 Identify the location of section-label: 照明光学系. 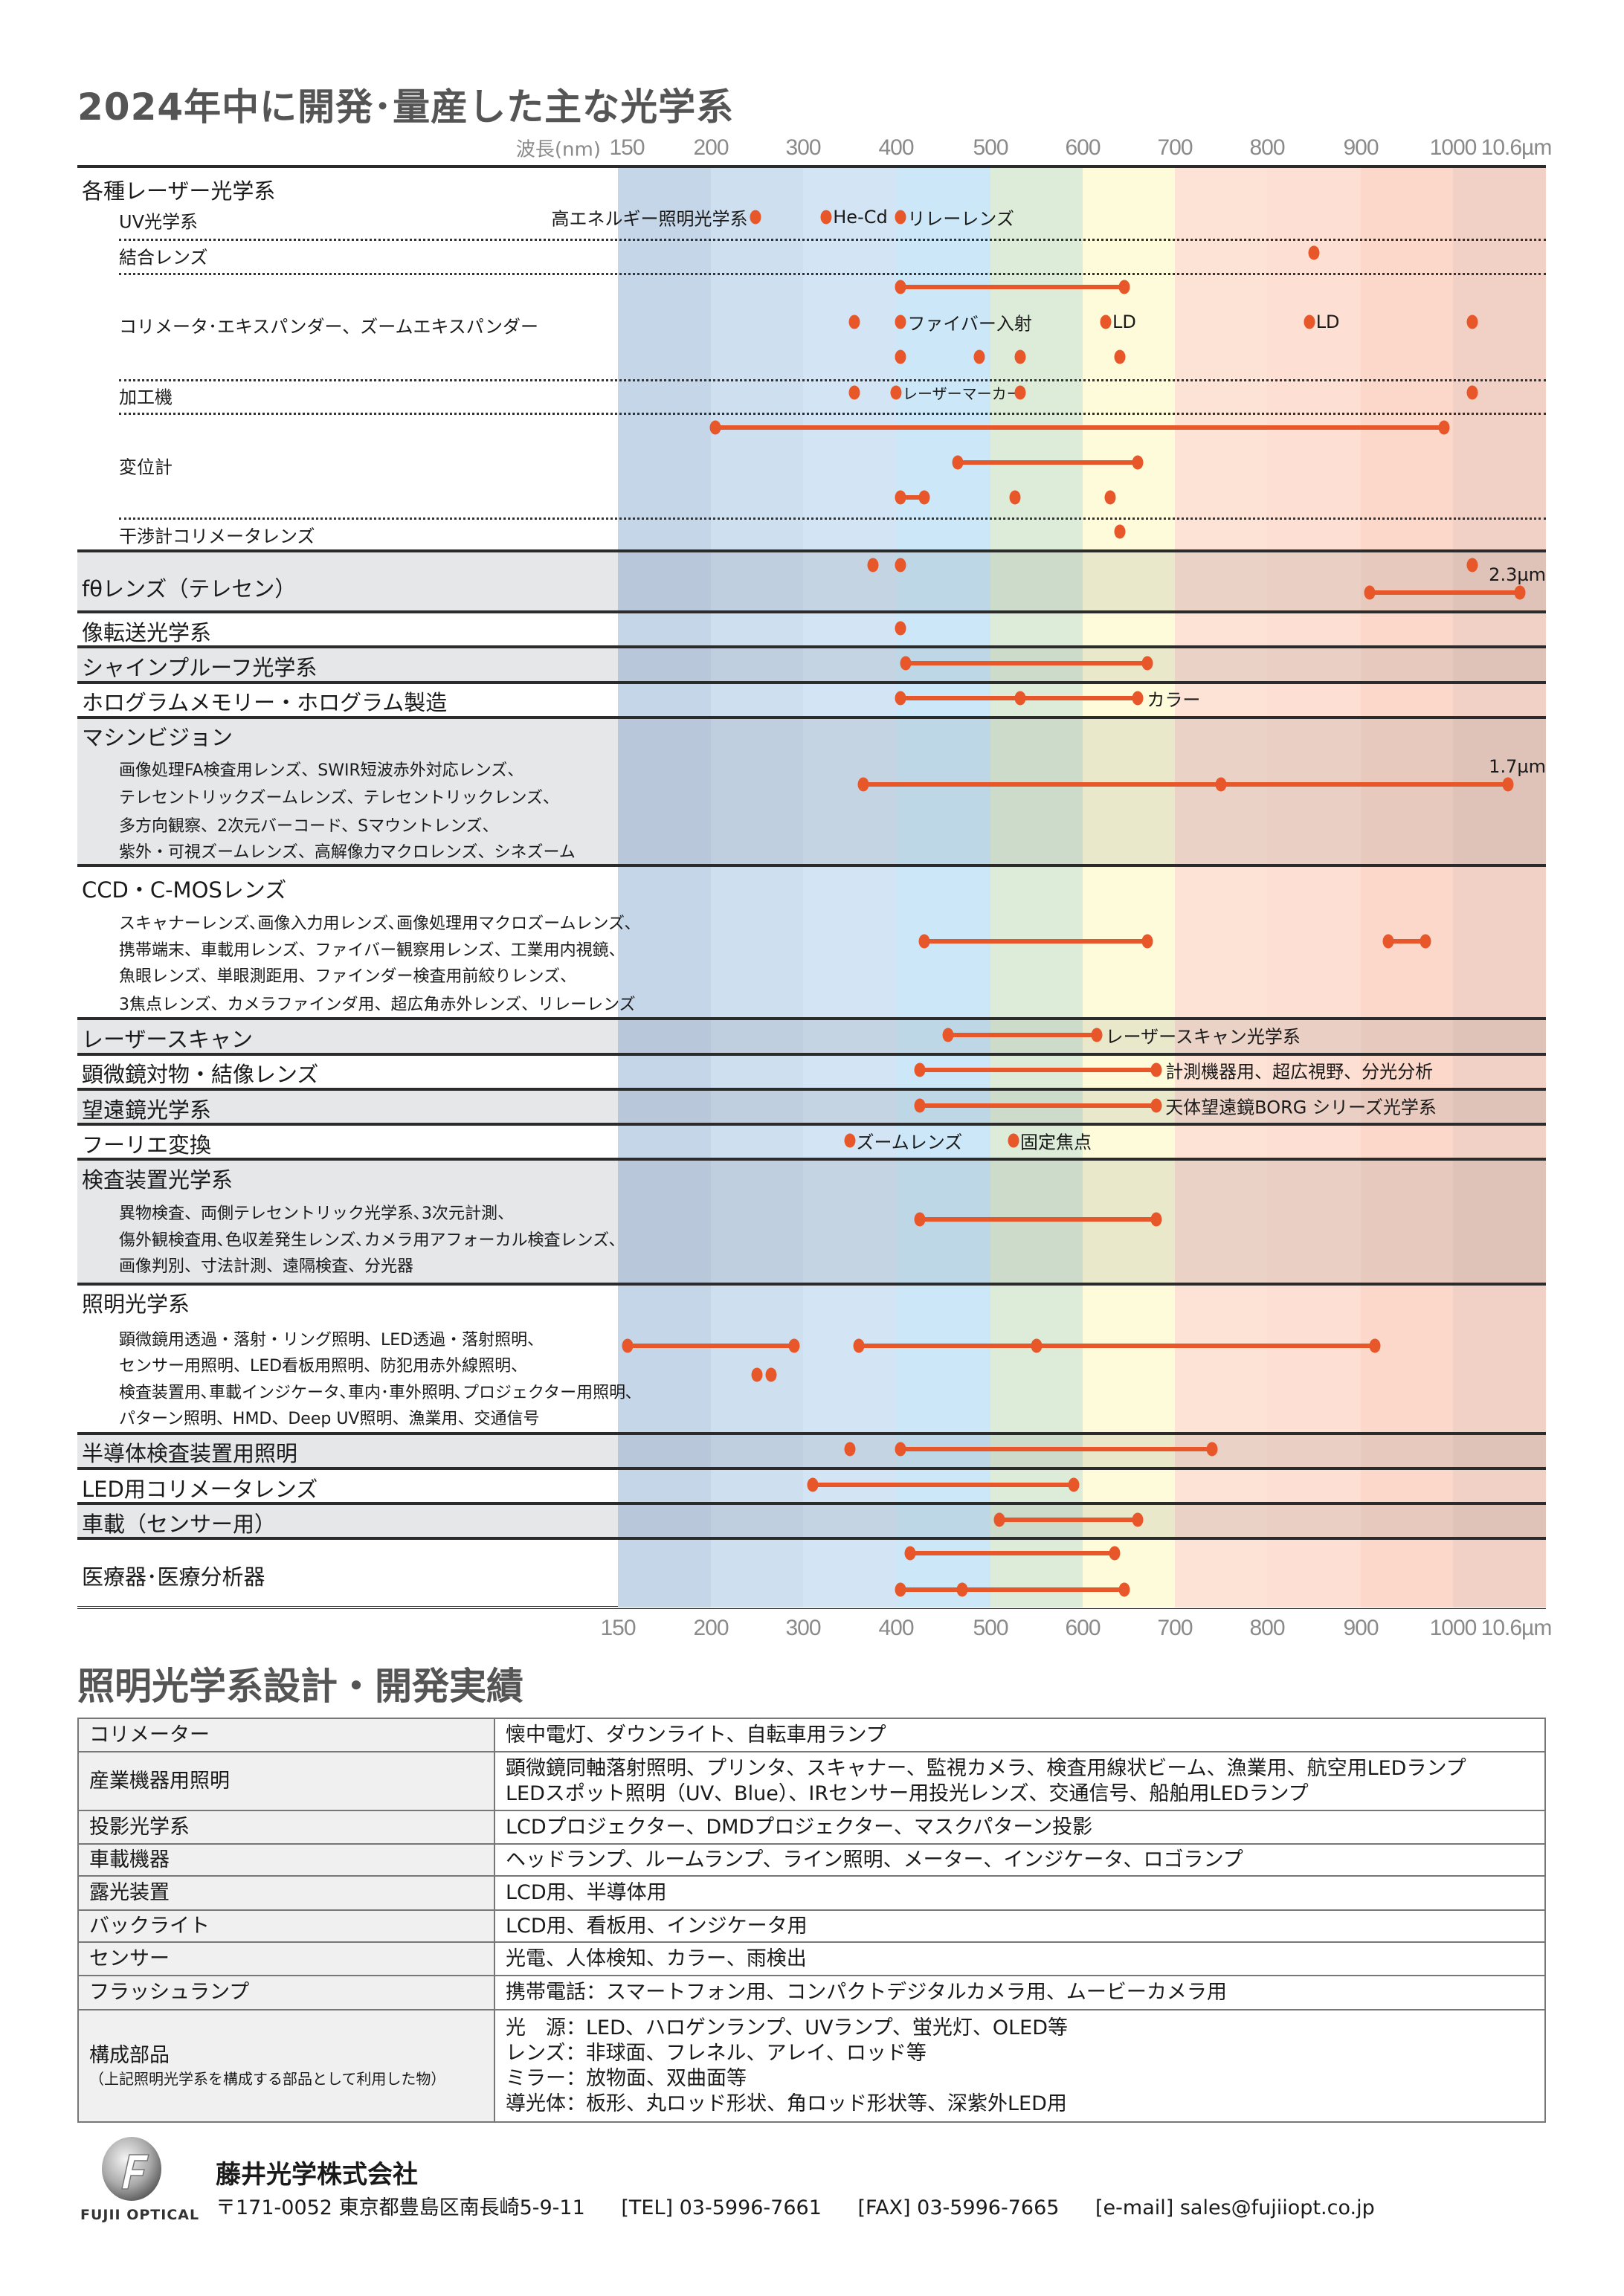
(136, 1304).